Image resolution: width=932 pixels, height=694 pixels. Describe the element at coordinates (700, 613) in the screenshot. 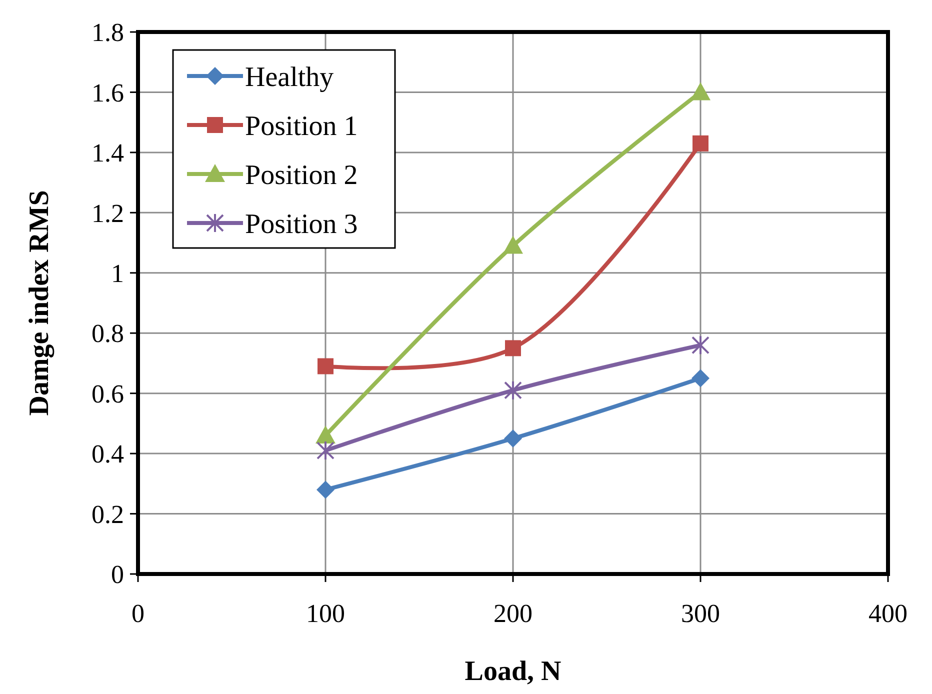

I see `x-tick-label: 300` at that location.